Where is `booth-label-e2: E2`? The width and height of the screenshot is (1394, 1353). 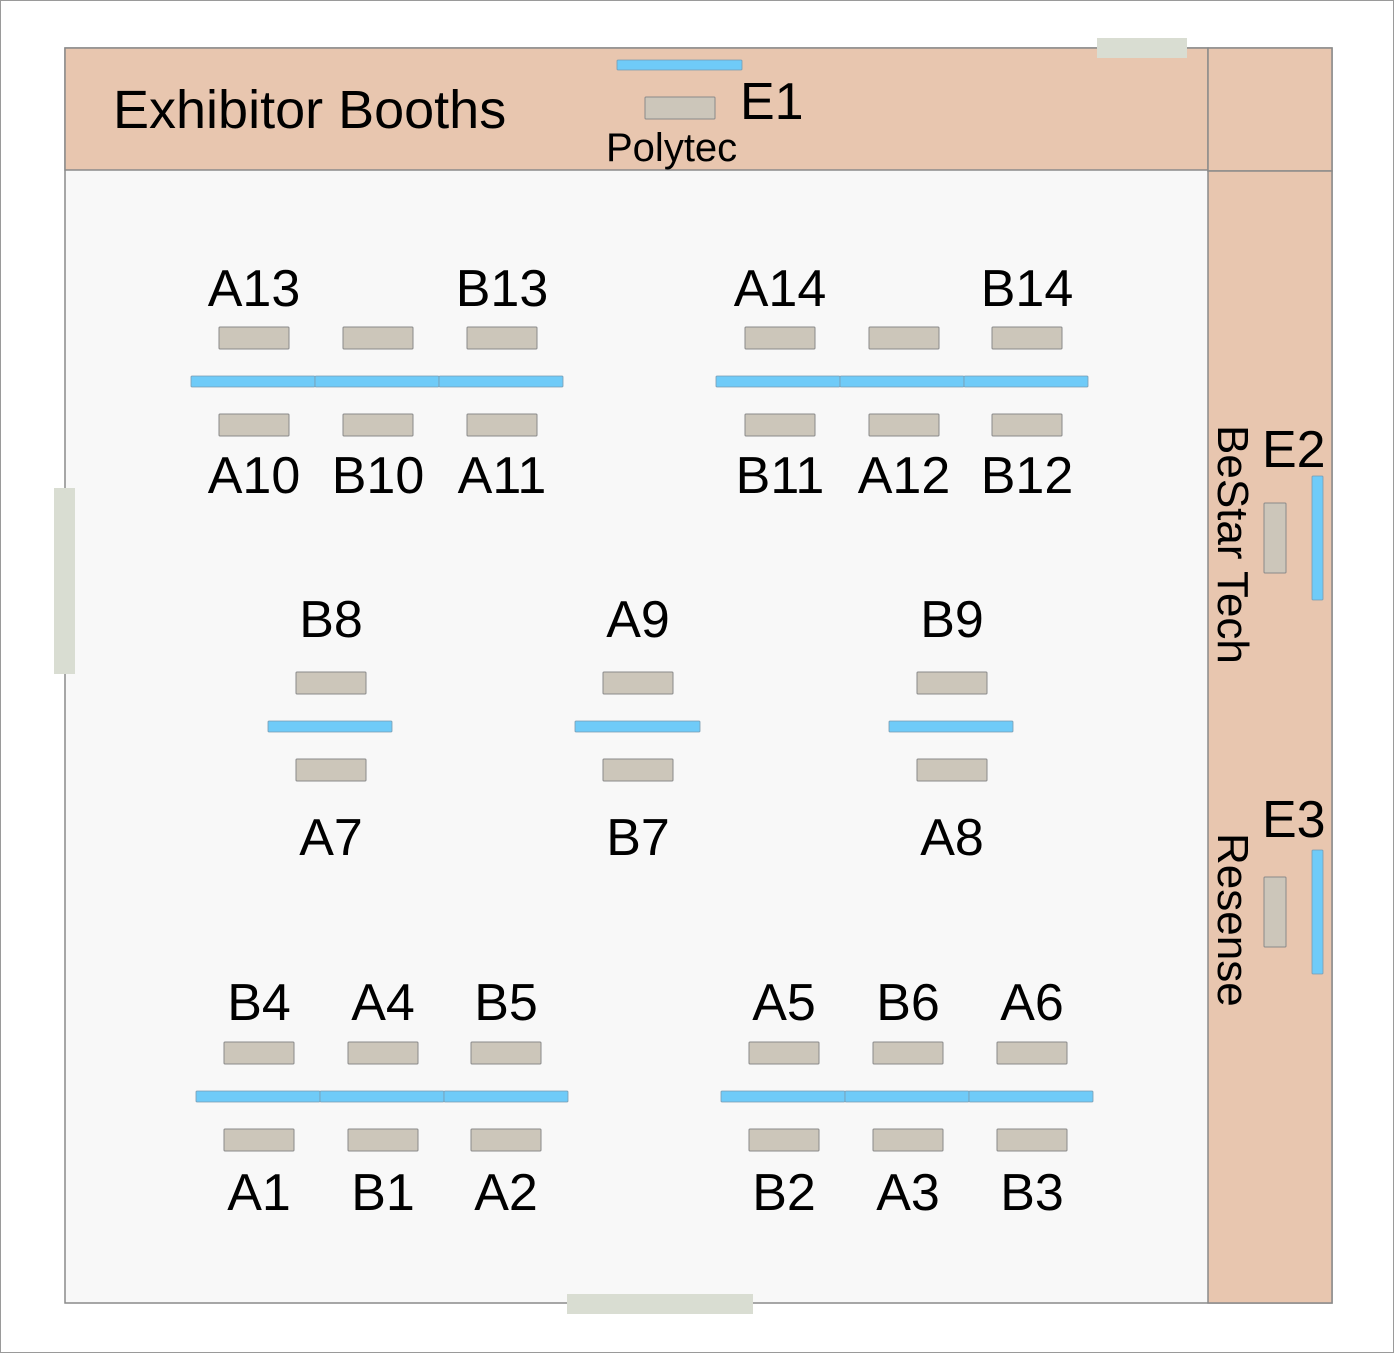 booth-label-e2: E2 is located at coordinates (1294, 450).